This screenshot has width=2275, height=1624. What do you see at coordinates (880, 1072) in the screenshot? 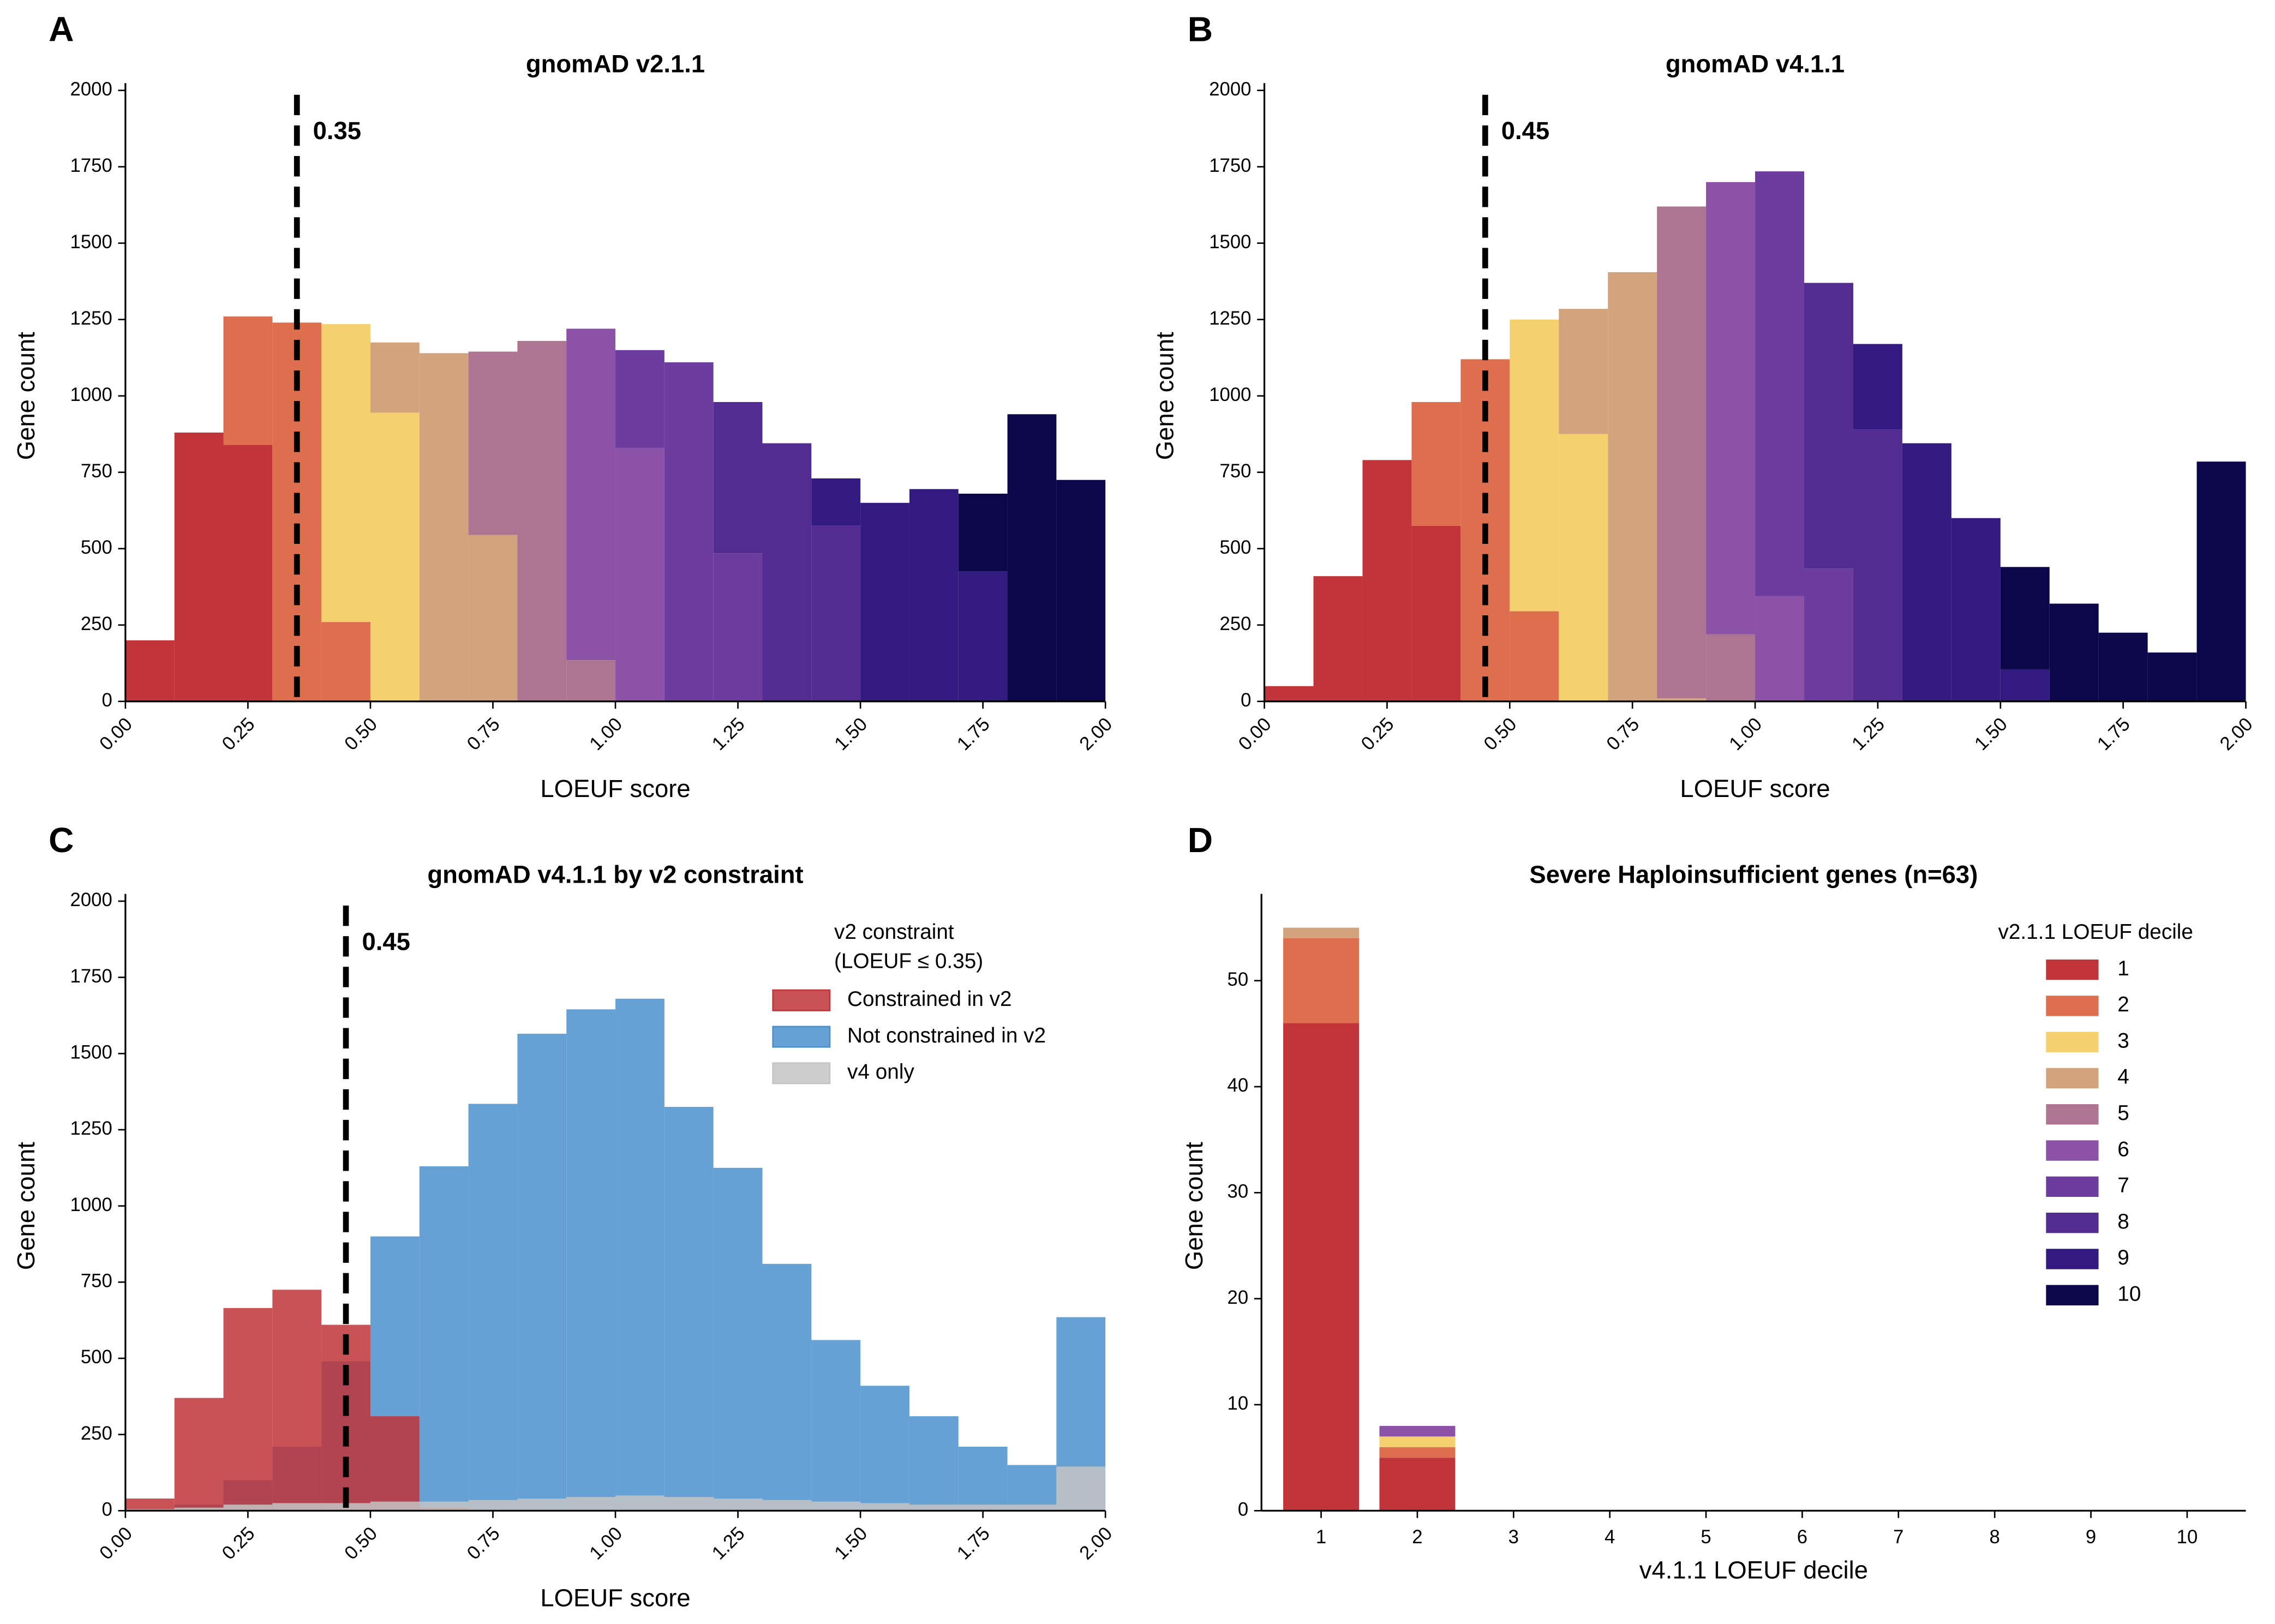
I see `legend-label: v4 only` at bounding box center [880, 1072].